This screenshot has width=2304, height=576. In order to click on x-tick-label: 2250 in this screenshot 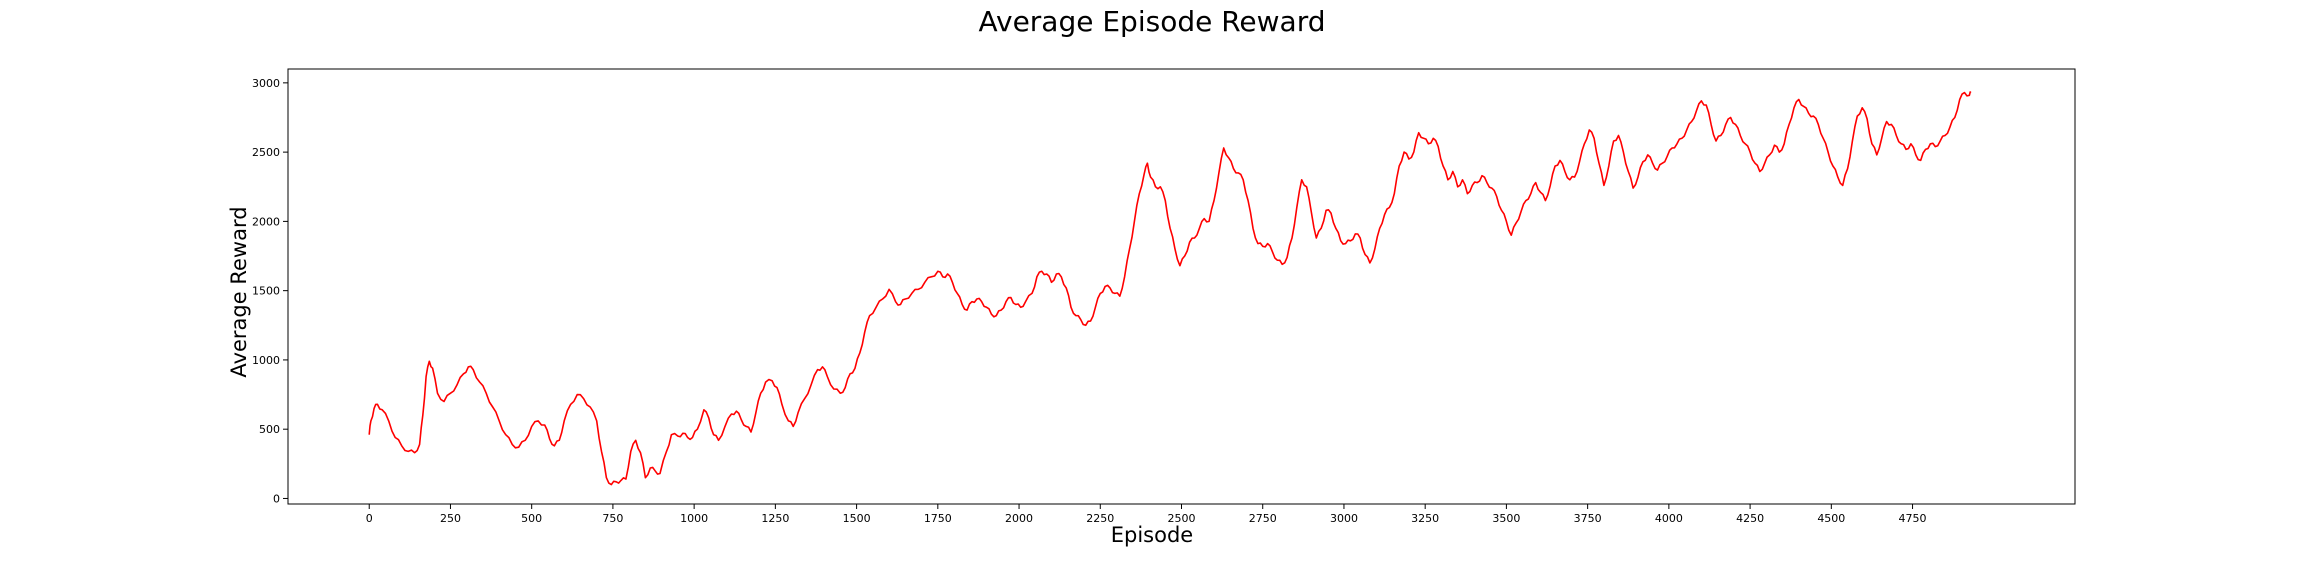, I will do `click(1100, 518)`.